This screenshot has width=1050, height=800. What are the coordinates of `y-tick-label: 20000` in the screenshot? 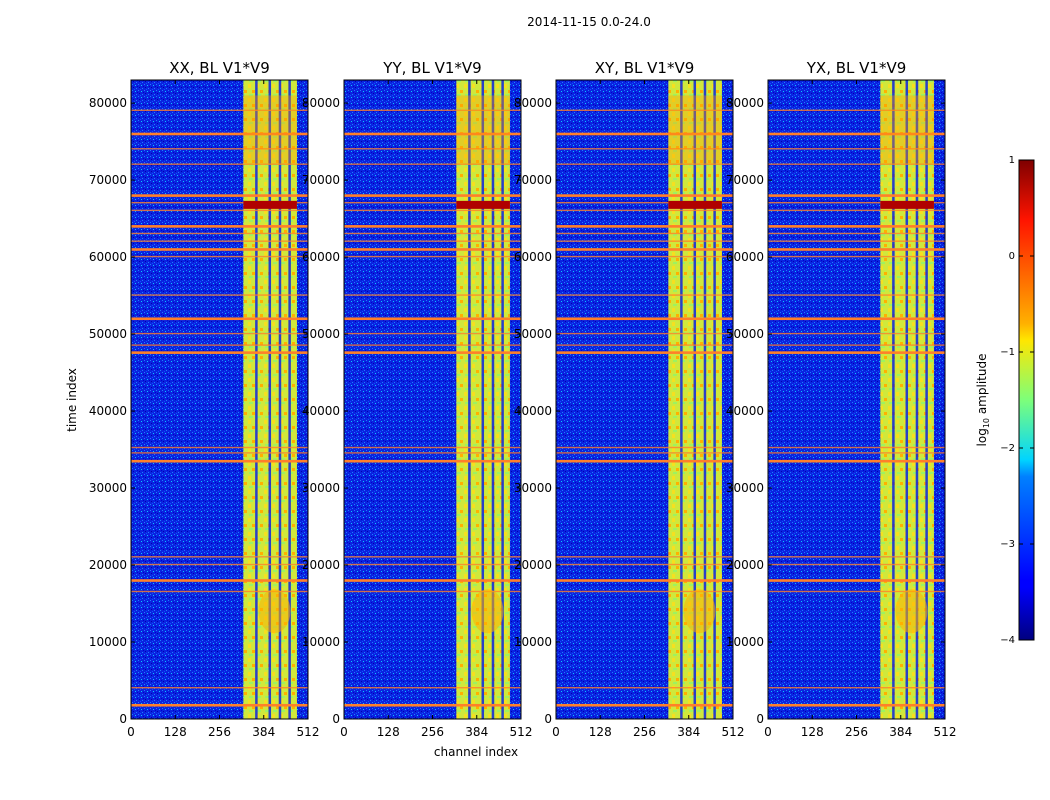 It's located at (108, 565).